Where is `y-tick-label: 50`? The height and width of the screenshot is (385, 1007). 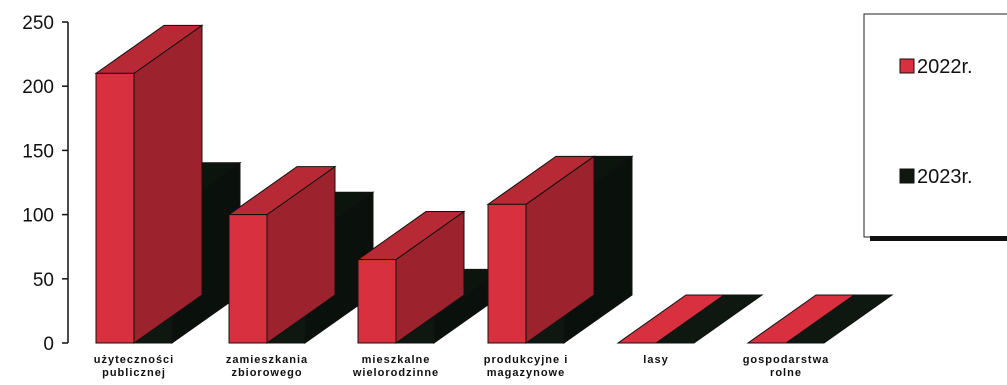
y-tick-label: 50 is located at coordinates (43, 280).